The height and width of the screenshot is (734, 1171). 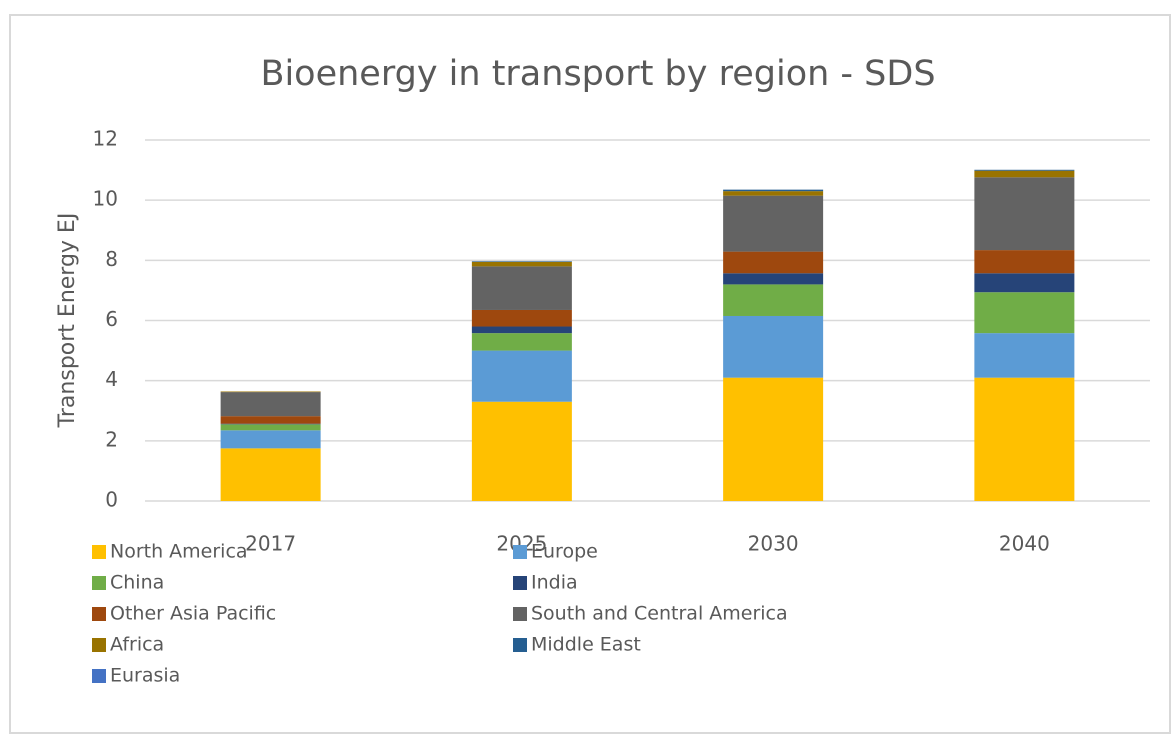 I want to click on legend-label: Middle East, so click(x=586, y=645).